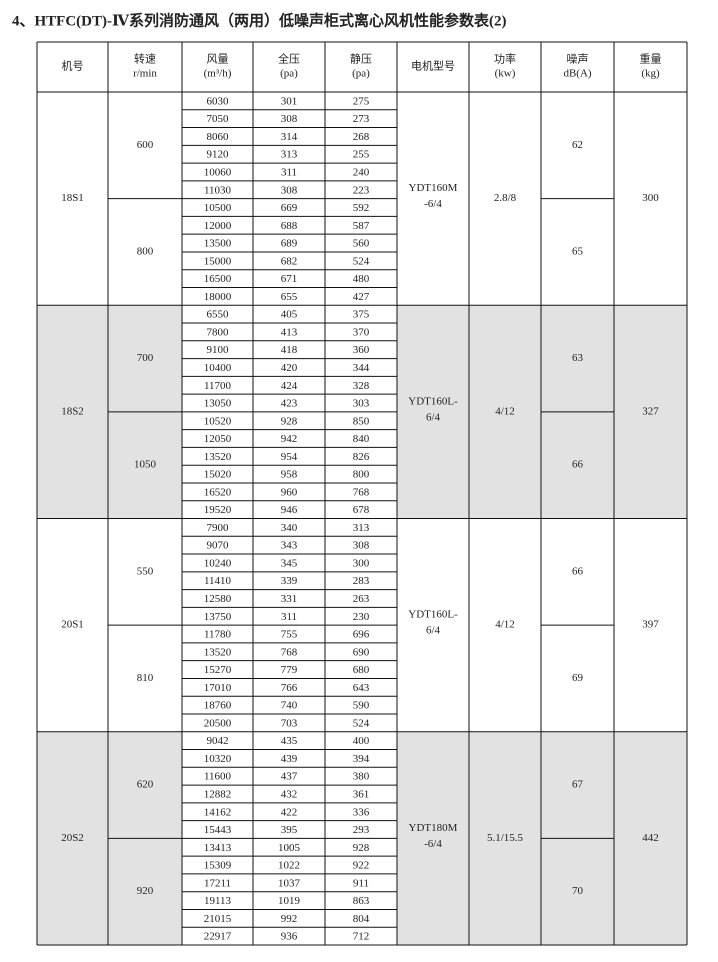 This screenshot has width=718, height=962. I want to click on noise-cell: 70, so click(578, 891).